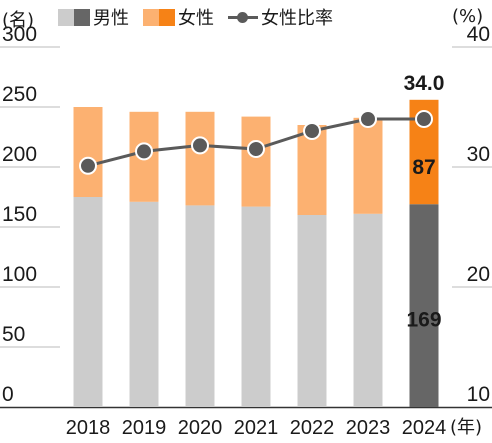 The height and width of the screenshot is (443, 492). I want to click on x-tick-2023: 2023, so click(368, 428).